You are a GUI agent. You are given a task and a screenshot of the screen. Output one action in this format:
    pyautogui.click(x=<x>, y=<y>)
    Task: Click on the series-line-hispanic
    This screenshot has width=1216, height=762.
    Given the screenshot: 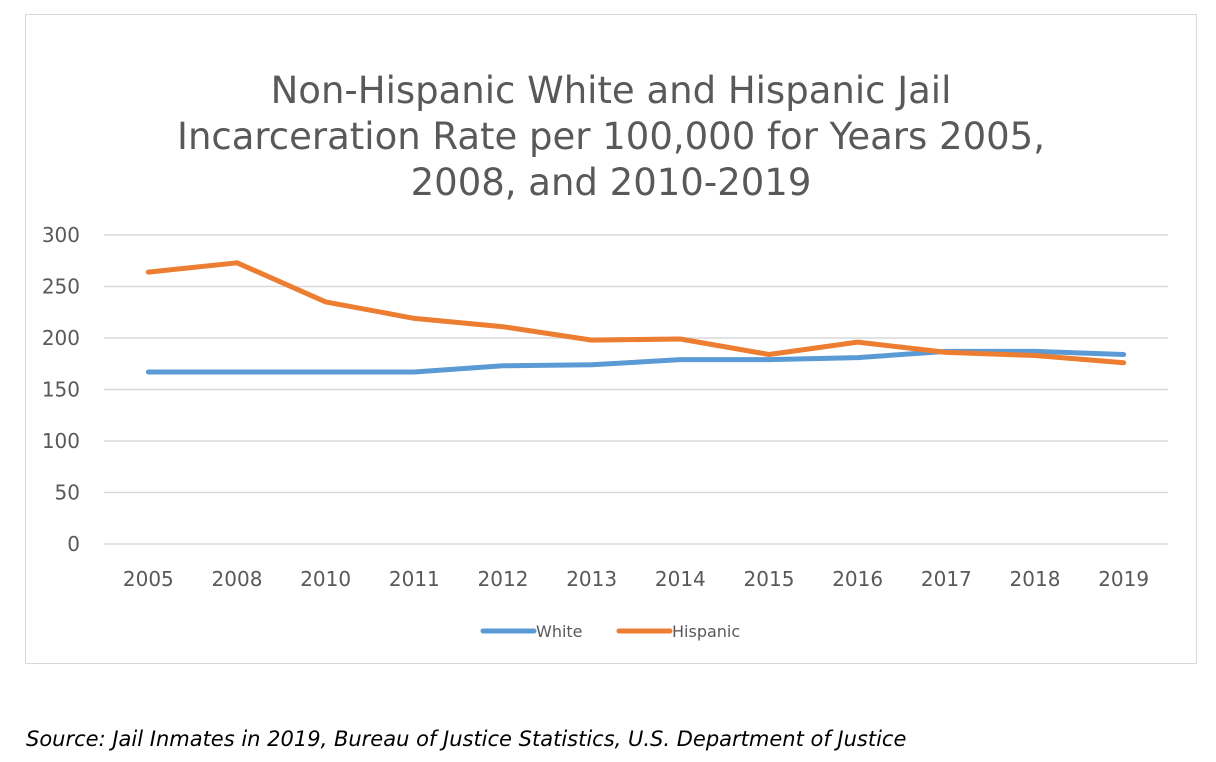 What is the action you would take?
    pyautogui.click(x=636, y=313)
    